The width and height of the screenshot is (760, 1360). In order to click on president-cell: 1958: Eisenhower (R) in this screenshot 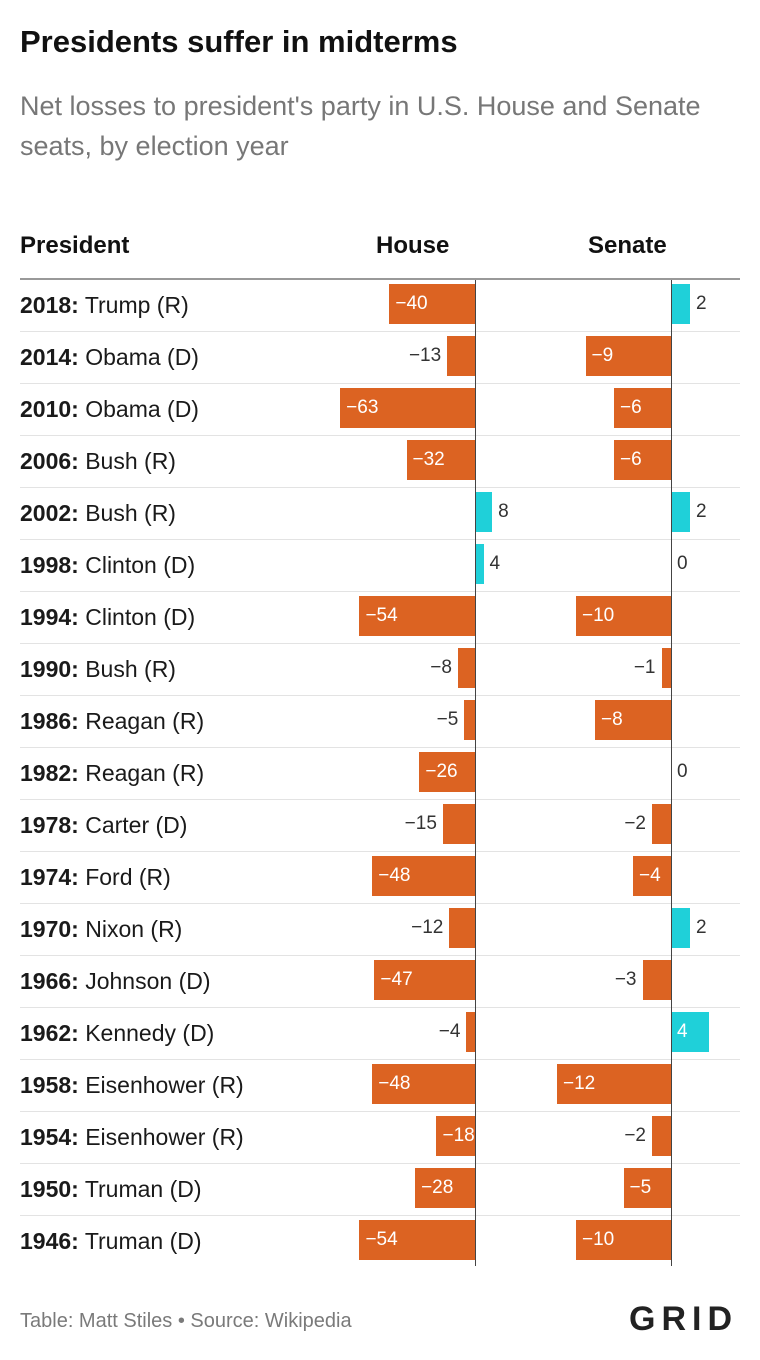, I will do `click(132, 1085)`.